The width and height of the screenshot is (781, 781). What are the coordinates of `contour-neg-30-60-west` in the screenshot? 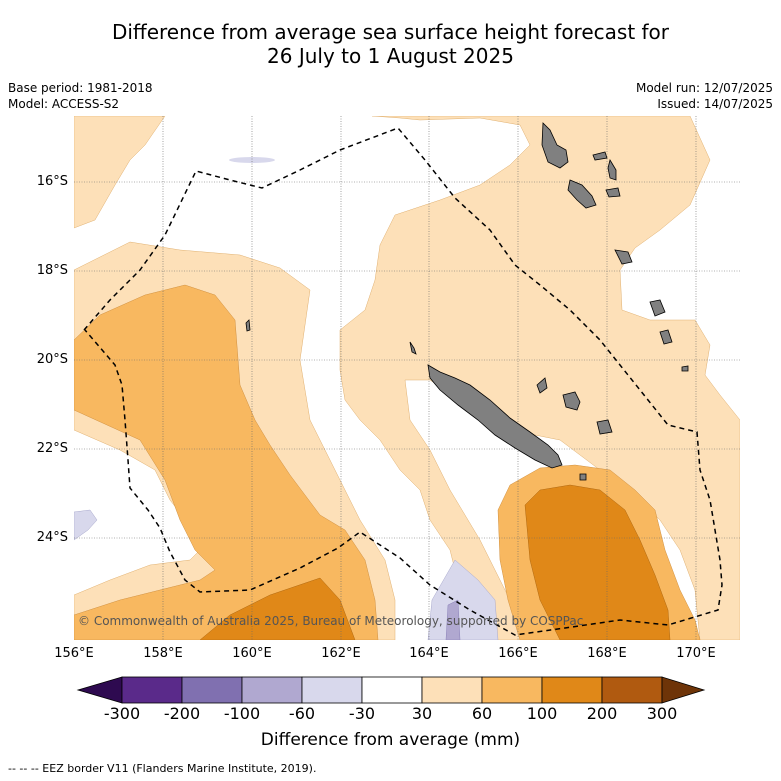 It's located at (86, 525).